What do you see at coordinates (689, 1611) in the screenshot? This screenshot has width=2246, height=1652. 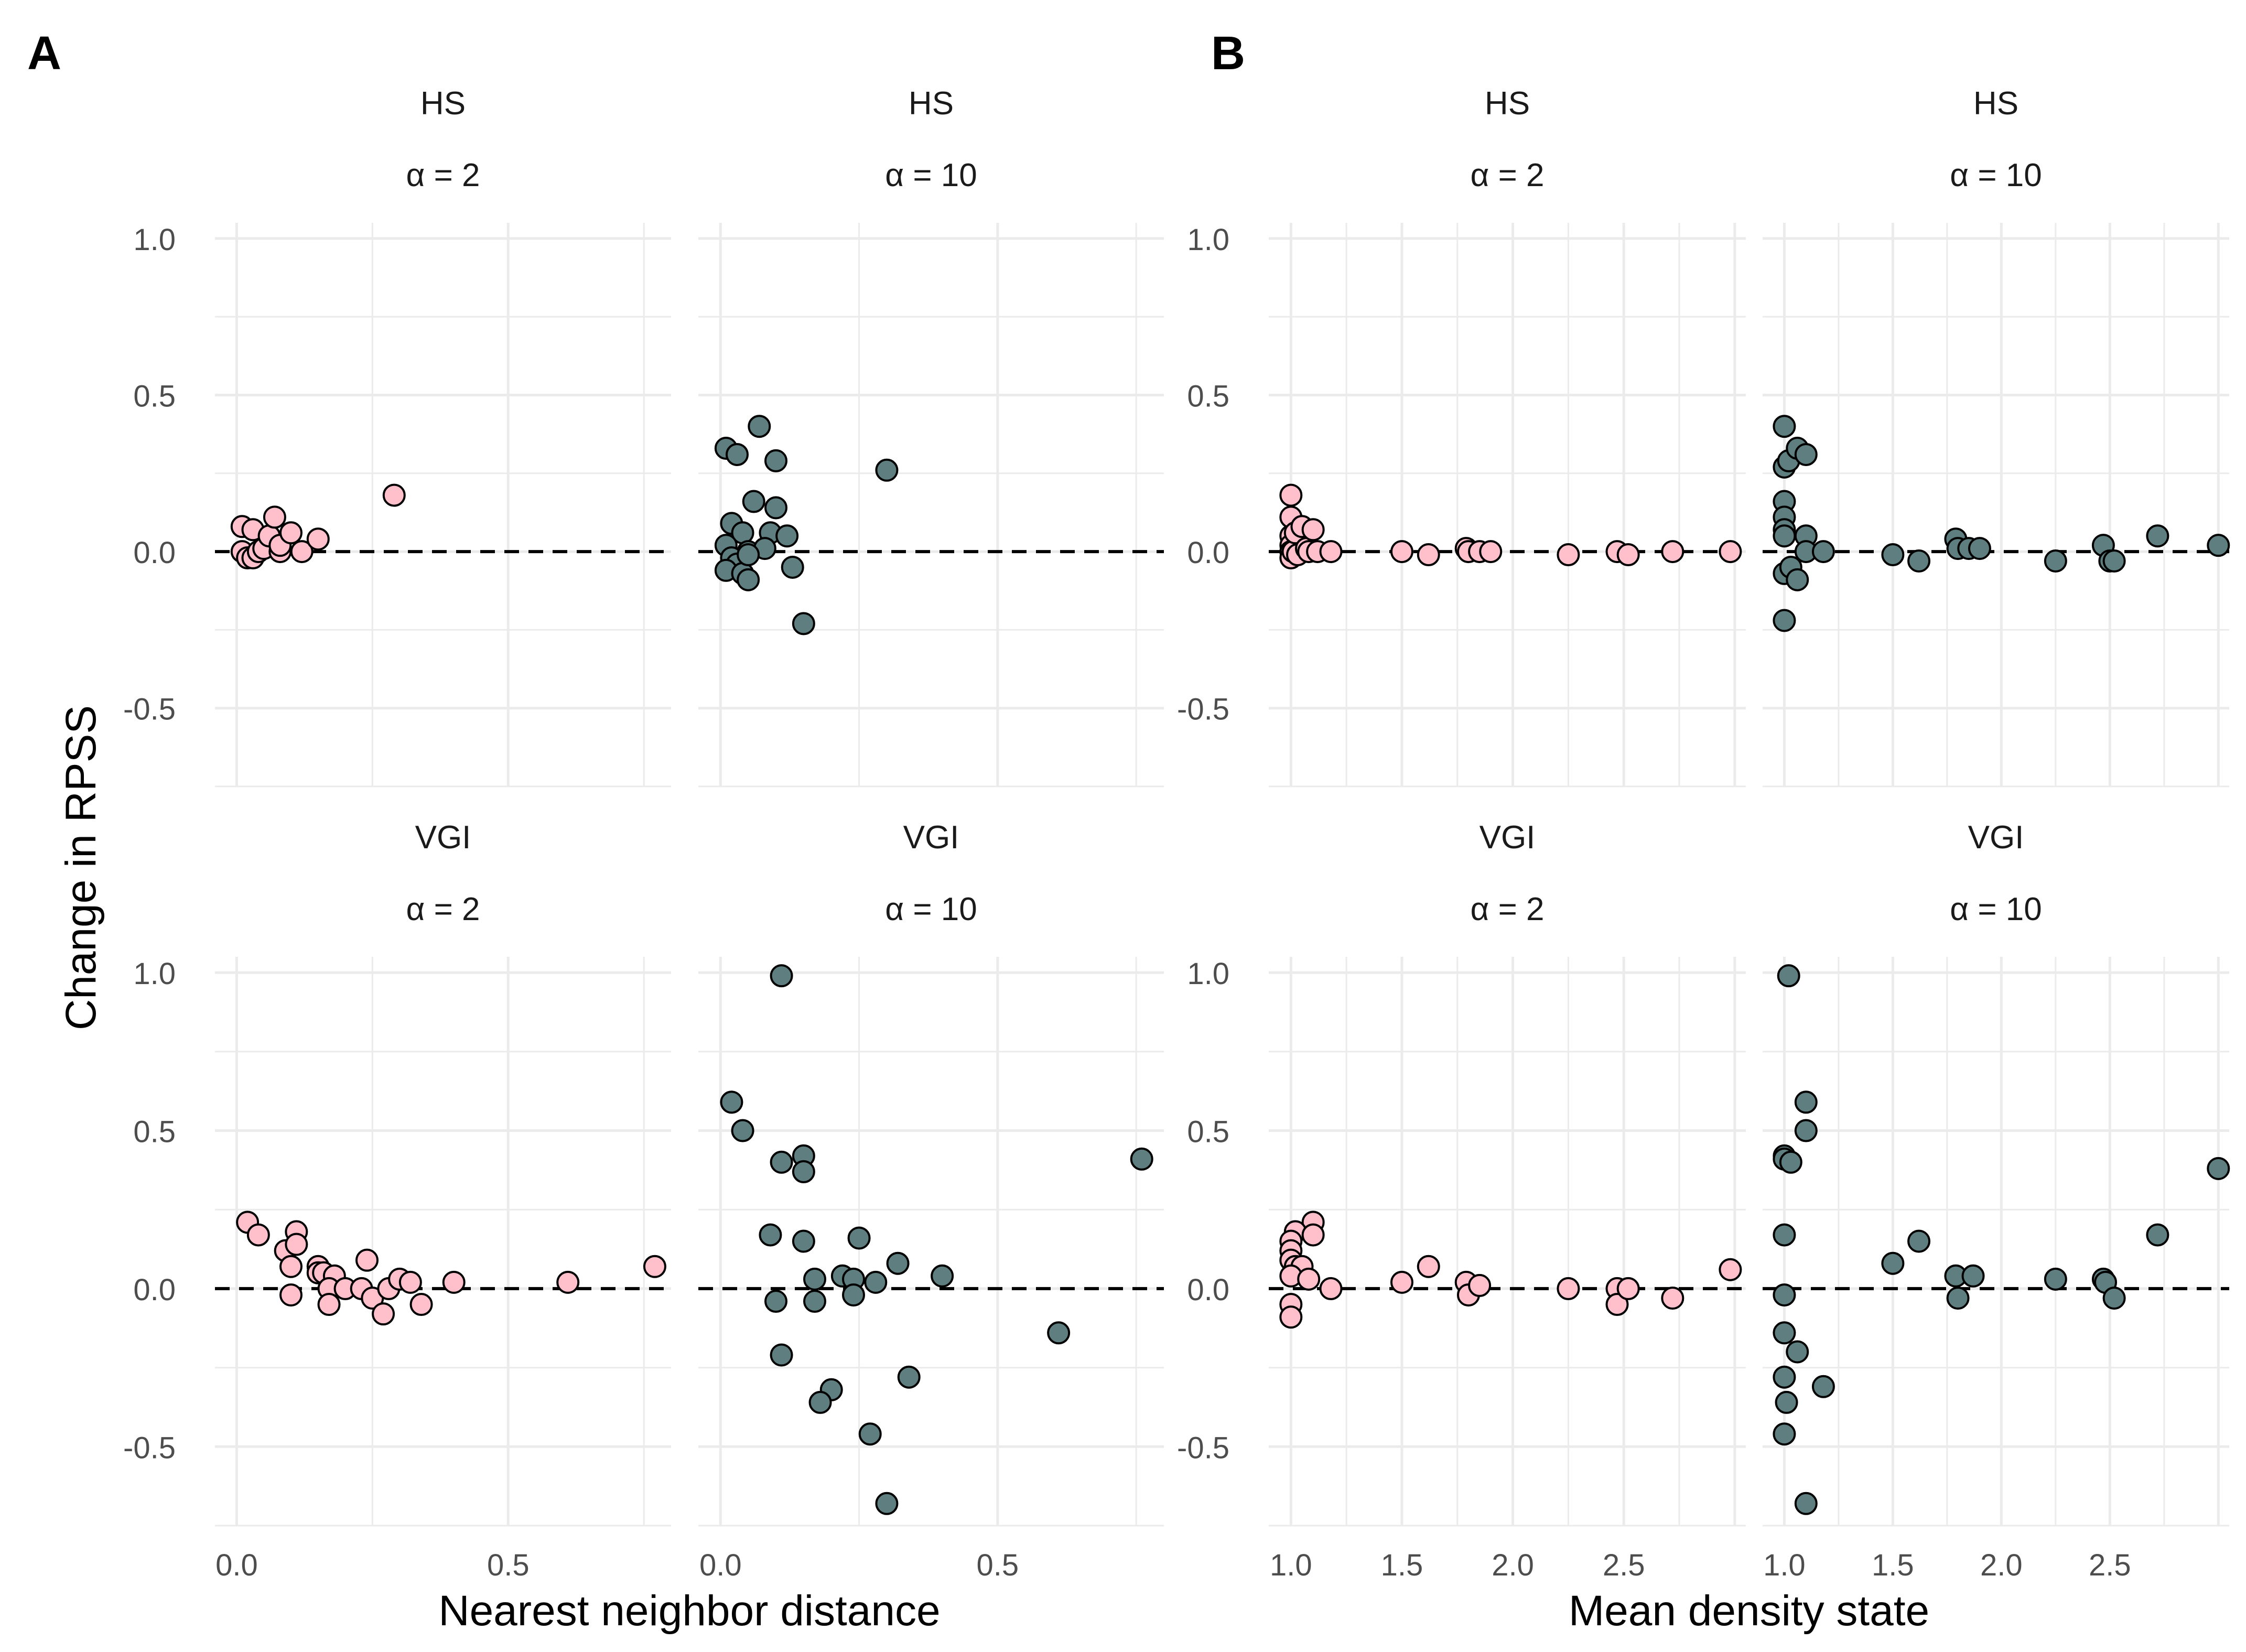 I see `x-axis-label: Nearest neighbor distance` at bounding box center [689, 1611].